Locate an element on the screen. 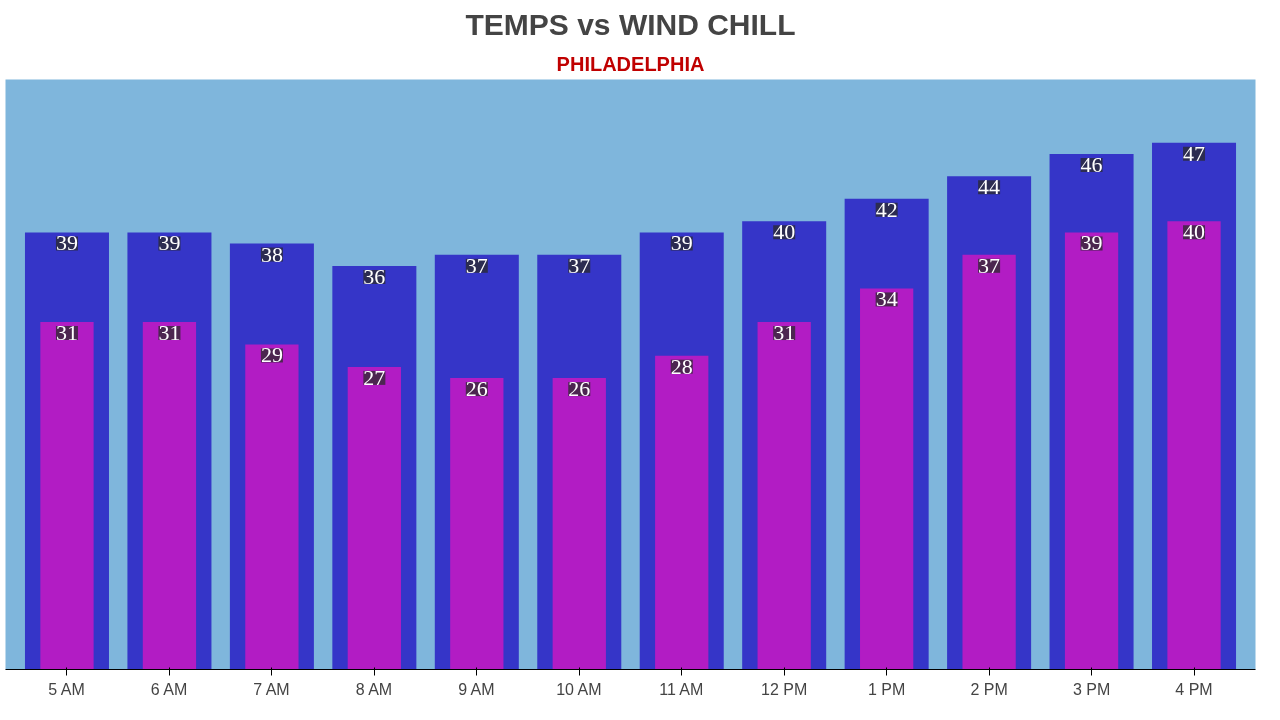 The height and width of the screenshot is (720, 1280). data-label: 44 is located at coordinates (989, 187).